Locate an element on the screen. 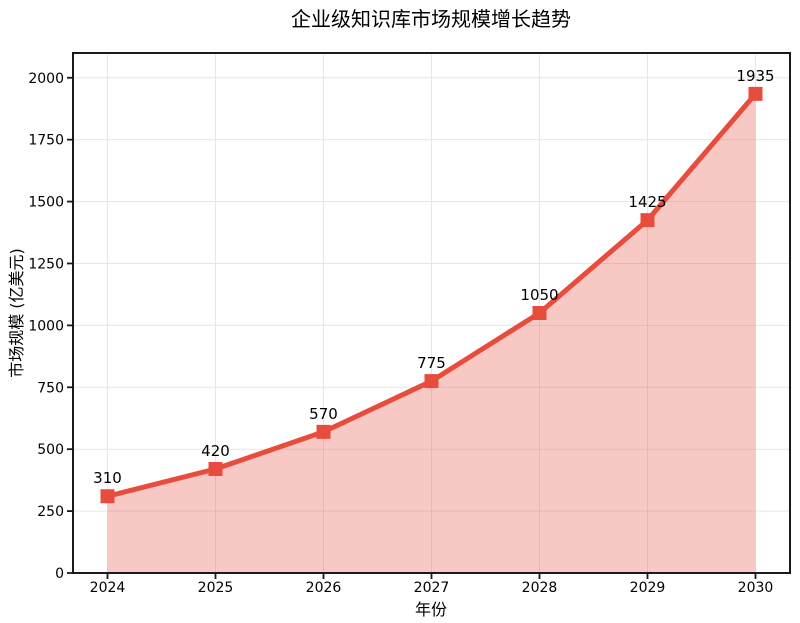  x-tick-label: 2026 is located at coordinates (324, 588).